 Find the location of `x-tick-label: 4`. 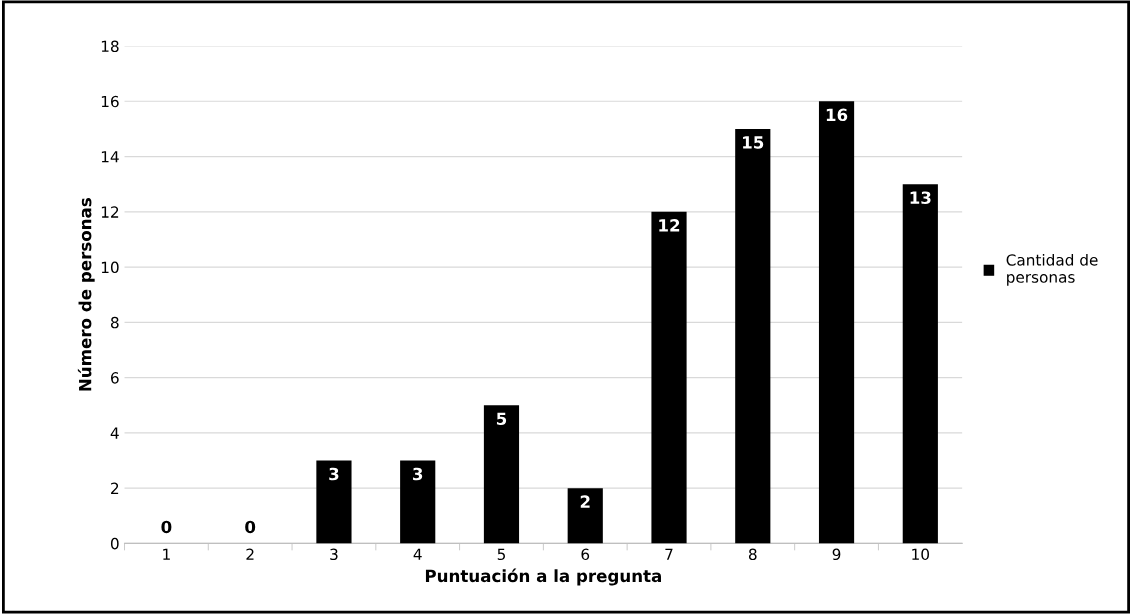

x-tick-label: 4 is located at coordinates (417, 554).